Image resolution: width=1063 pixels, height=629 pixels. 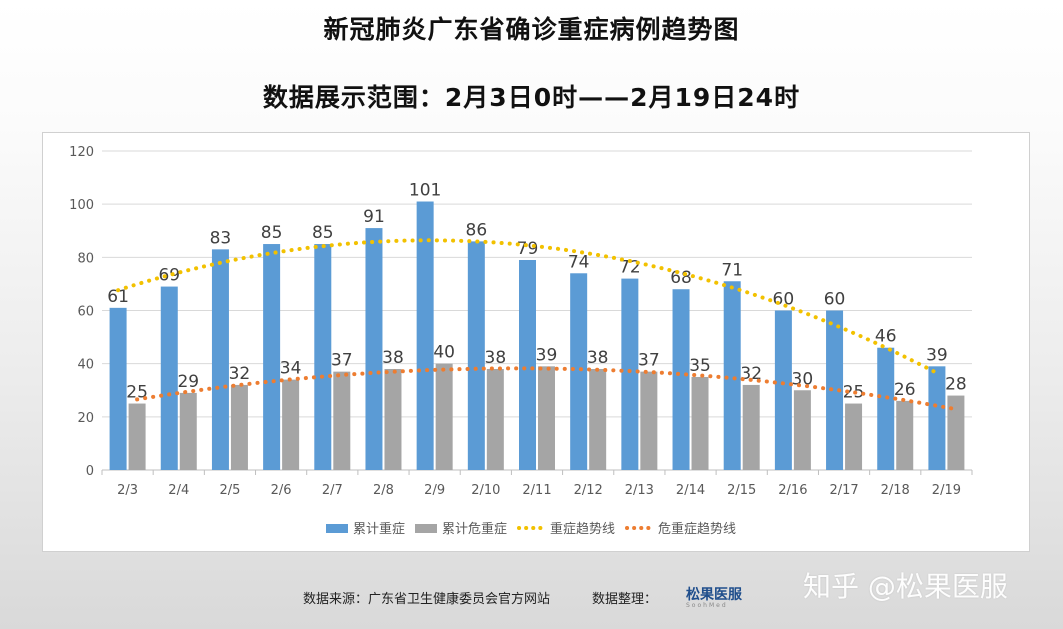 I want to click on data-label-severe: 101, so click(x=425, y=191).